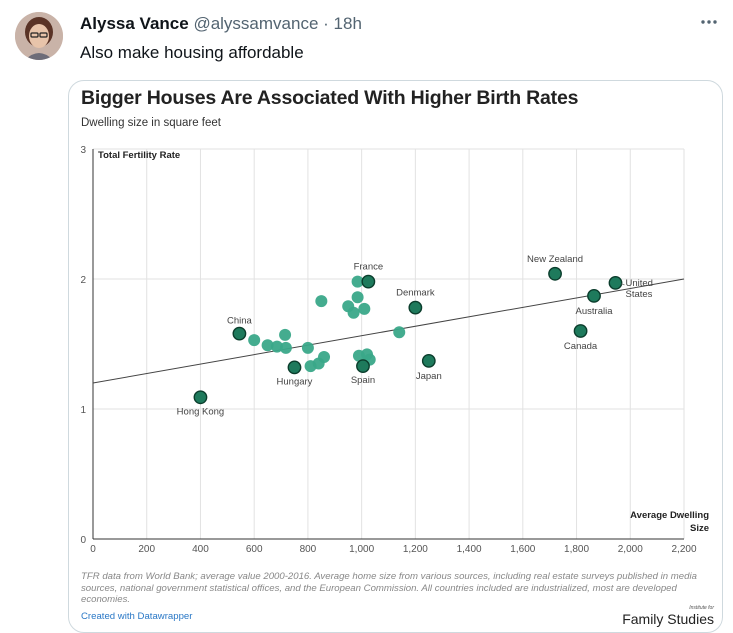  Describe the element at coordinates (137, 616) in the screenshot. I see `datawrapper-credit-link: Created with Datawrapper` at that location.